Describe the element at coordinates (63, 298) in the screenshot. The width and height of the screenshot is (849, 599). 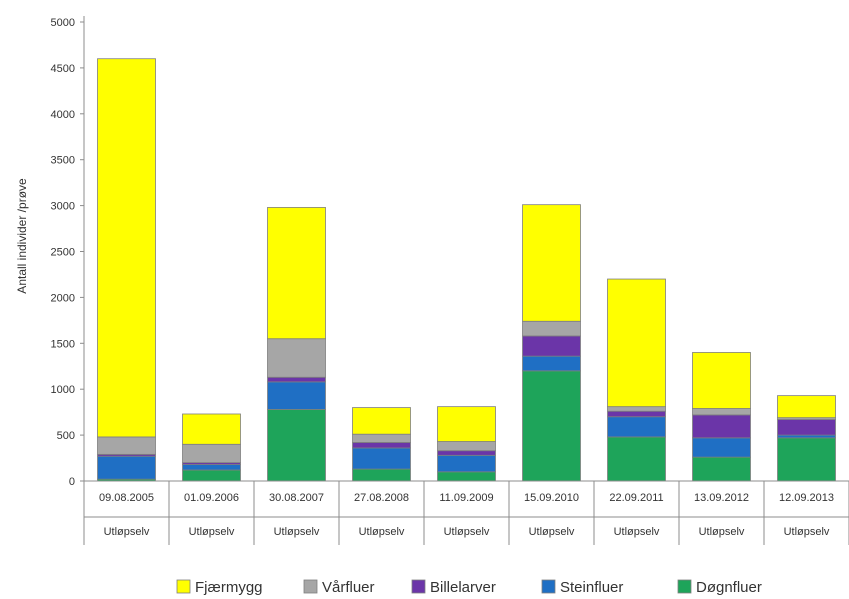
I see `y-tick-label: 2000` at that location.